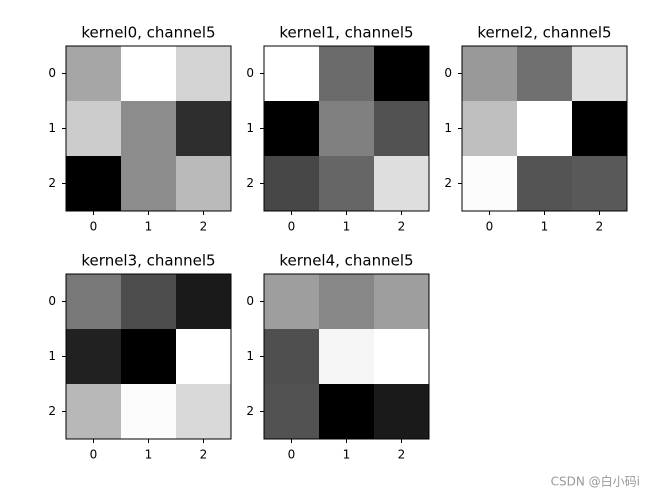 This screenshot has height=497, width=650. What do you see at coordinates (595, 481) in the screenshot?
I see `watermark: CSDN @白小码i` at bounding box center [595, 481].